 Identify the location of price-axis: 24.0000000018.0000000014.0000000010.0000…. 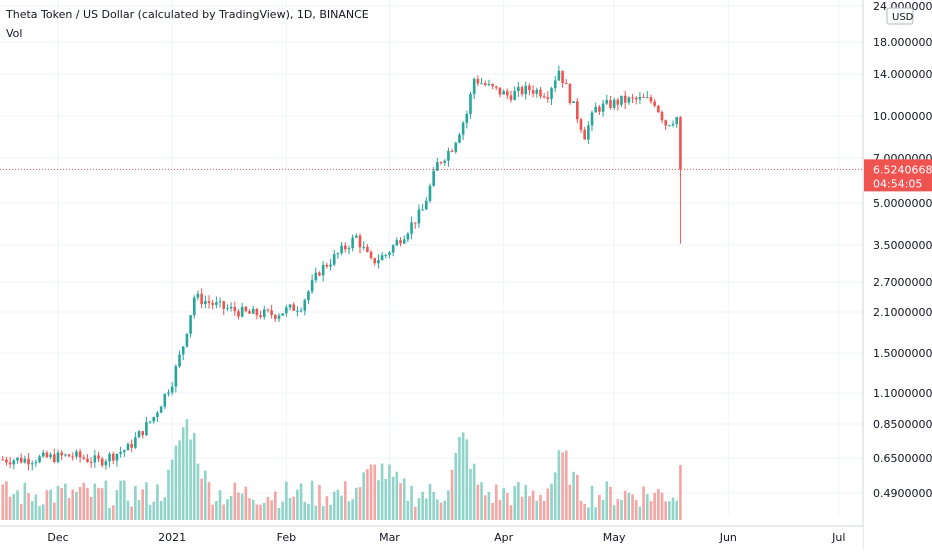
(897, 275).